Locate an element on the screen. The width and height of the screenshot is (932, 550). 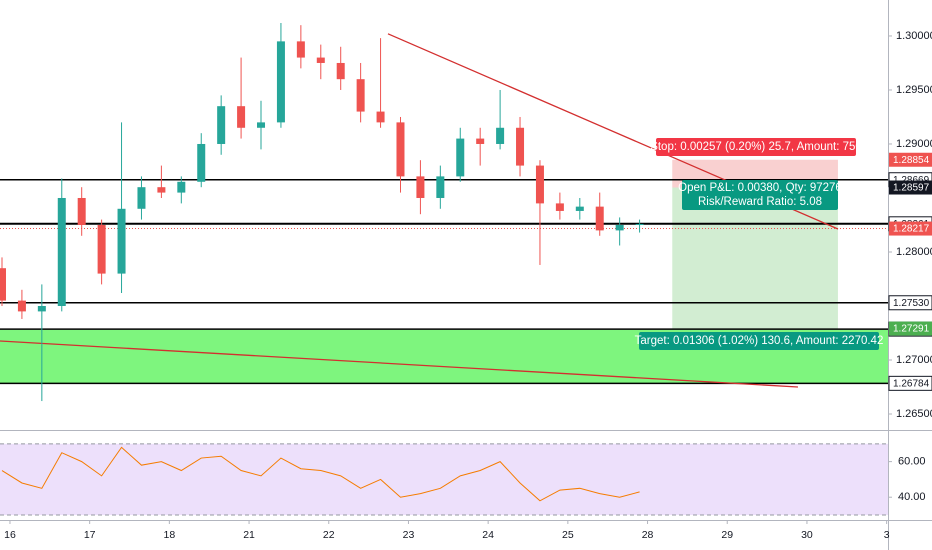
x-tick-label: 25 is located at coordinates (568, 535).